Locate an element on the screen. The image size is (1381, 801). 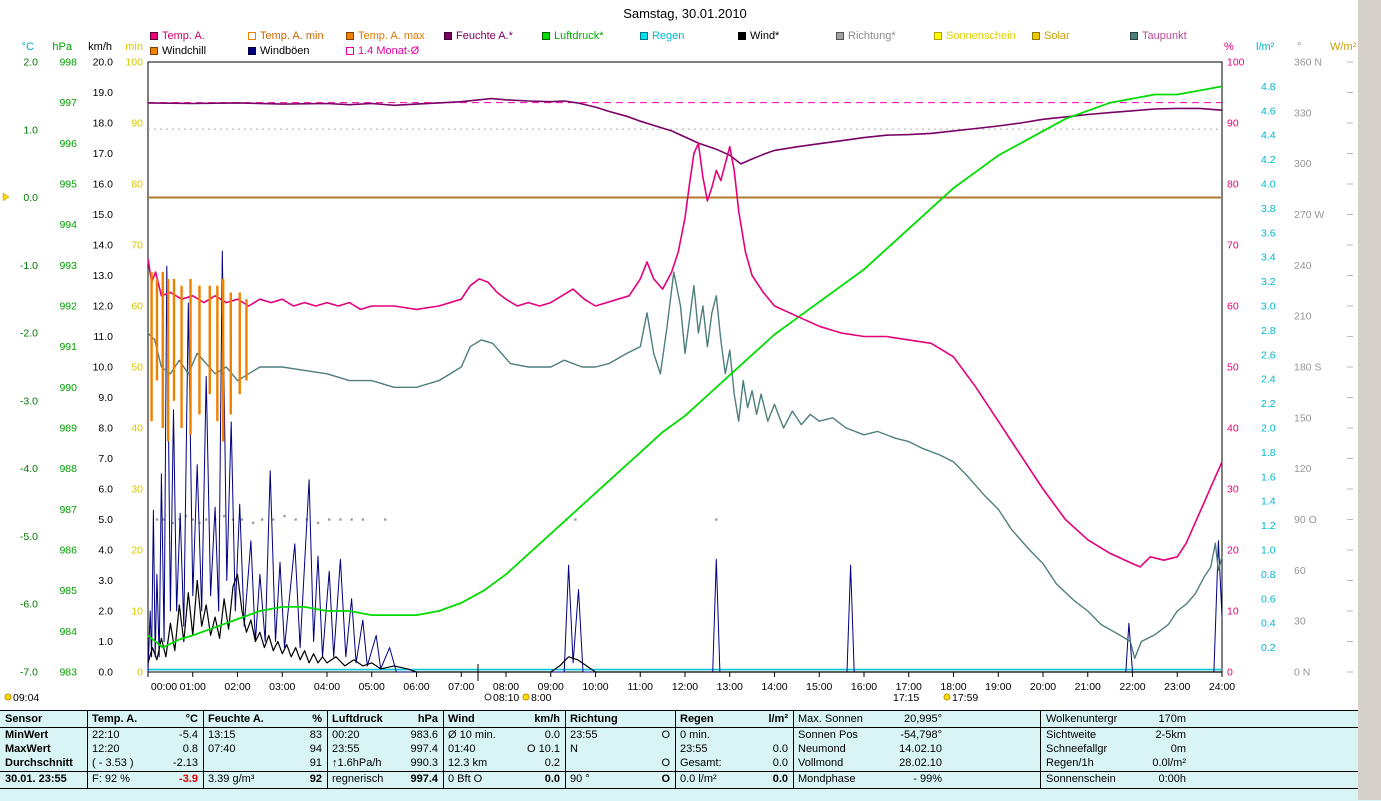
axis-label: 3.2 is located at coordinates (1268, 282).